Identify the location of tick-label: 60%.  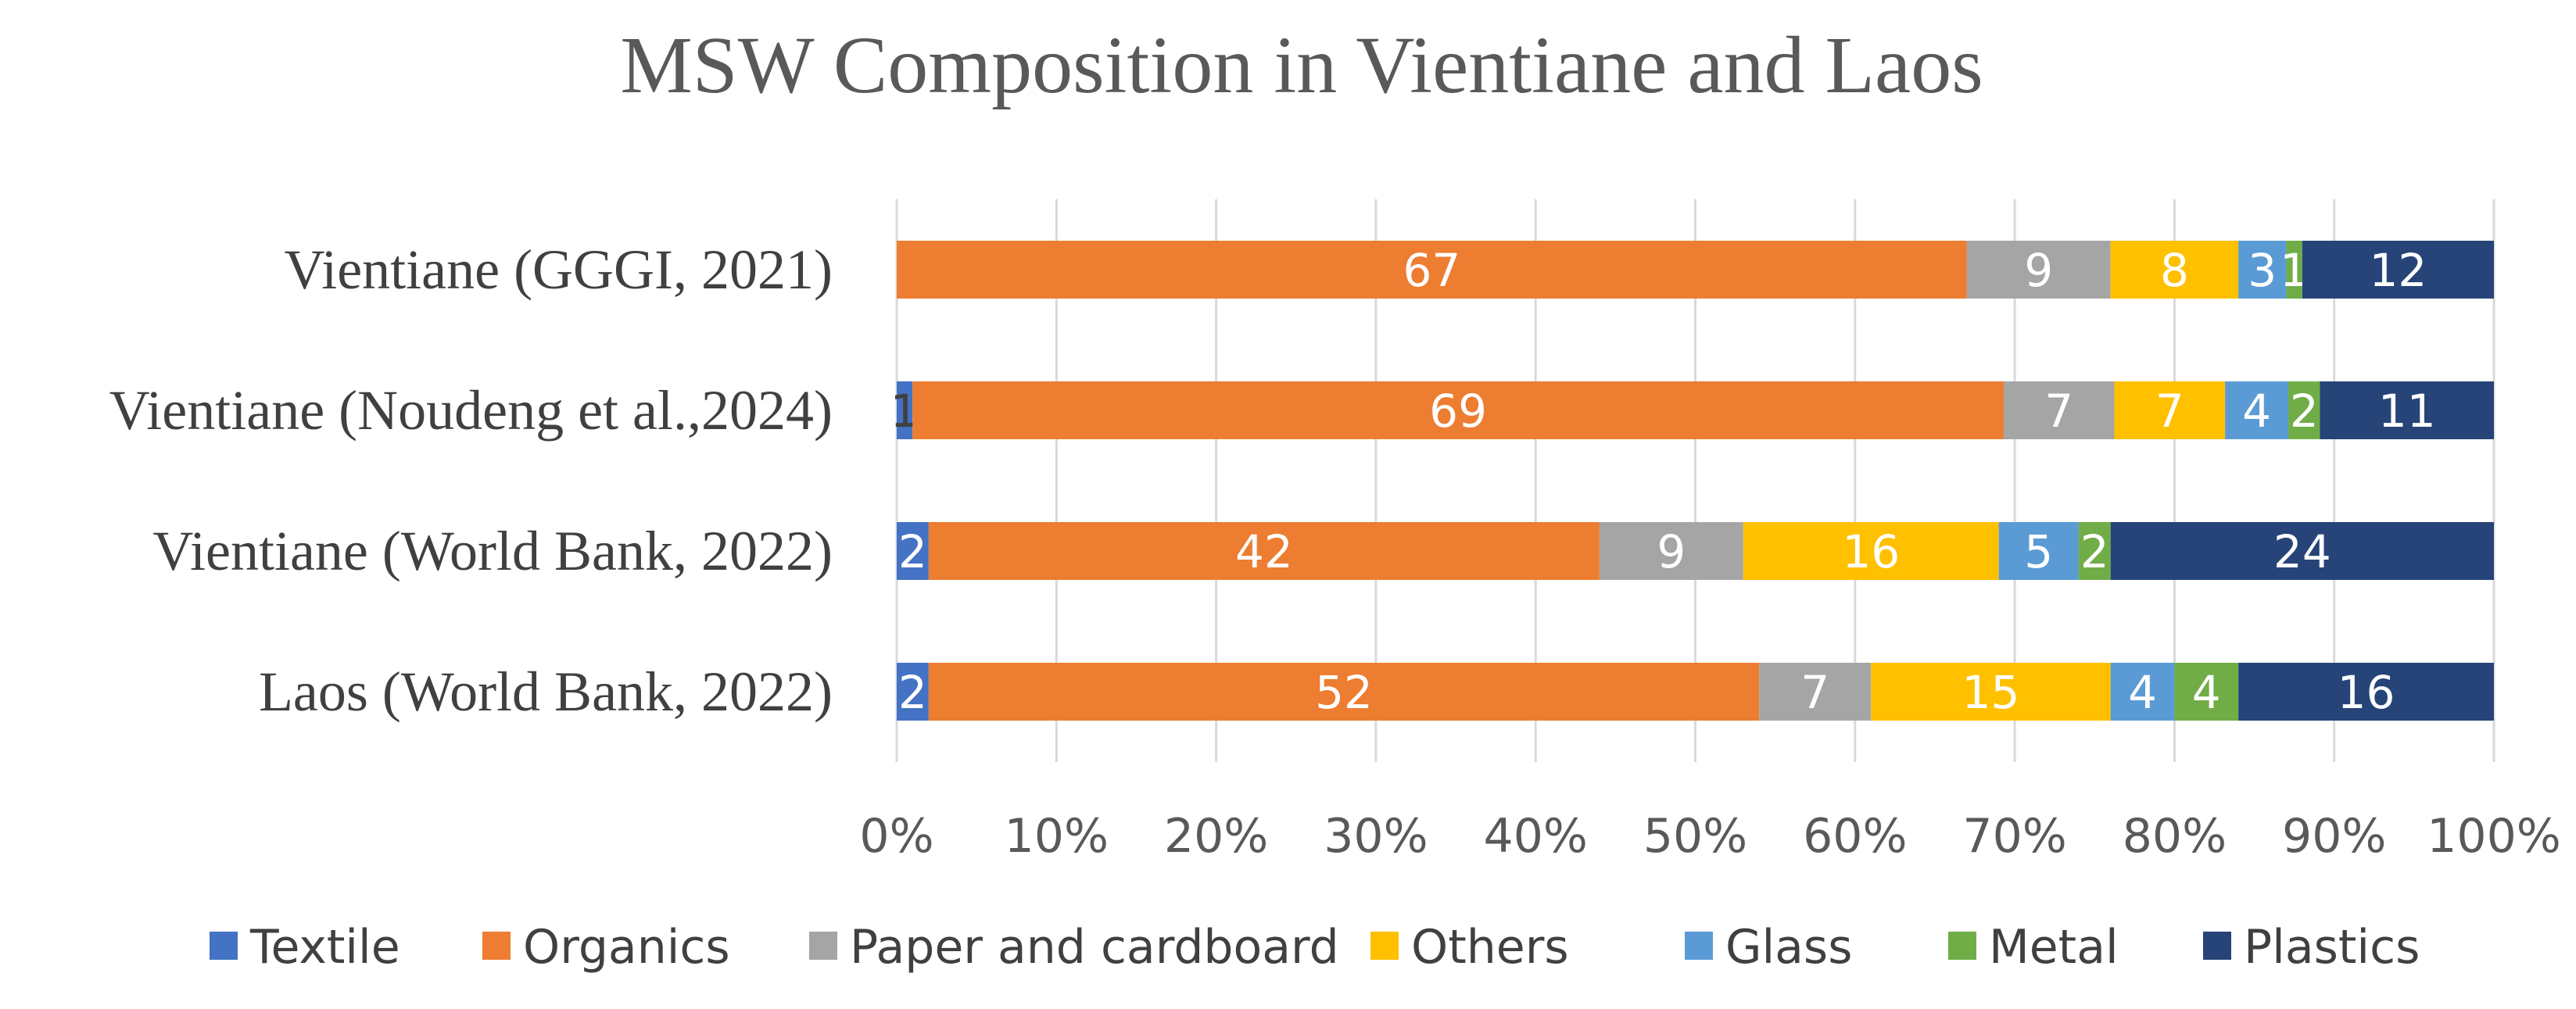
(1855, 837).